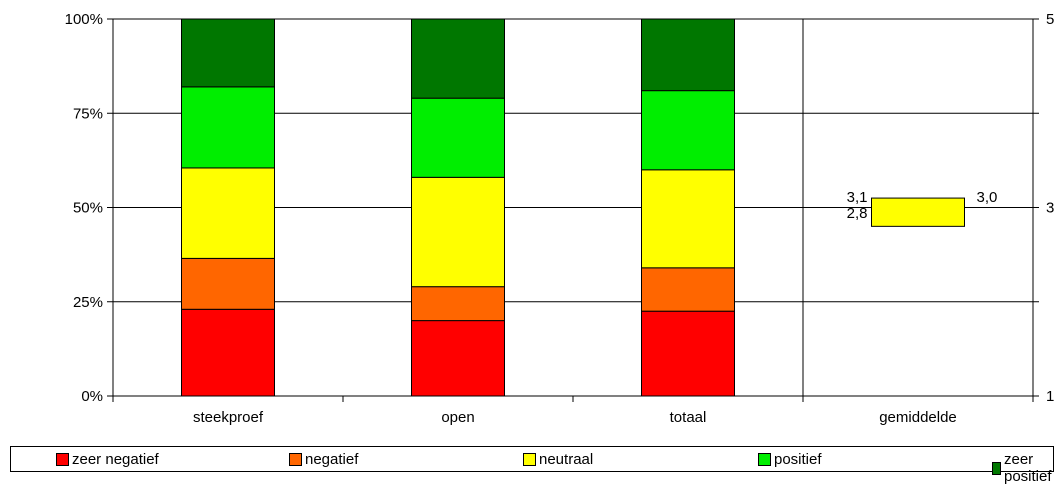 The height and width of the screenshot is (485, 1064). I want to click on y2-tick-label: 1, so click(1050, 396).